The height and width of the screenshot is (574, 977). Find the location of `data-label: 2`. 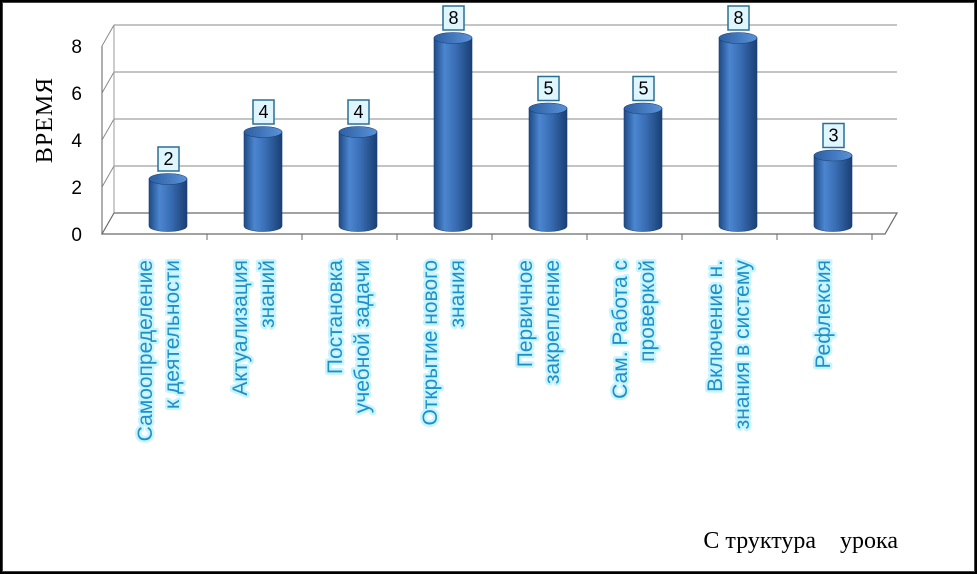

data-label: 2 is located at coordinates (168, 159).